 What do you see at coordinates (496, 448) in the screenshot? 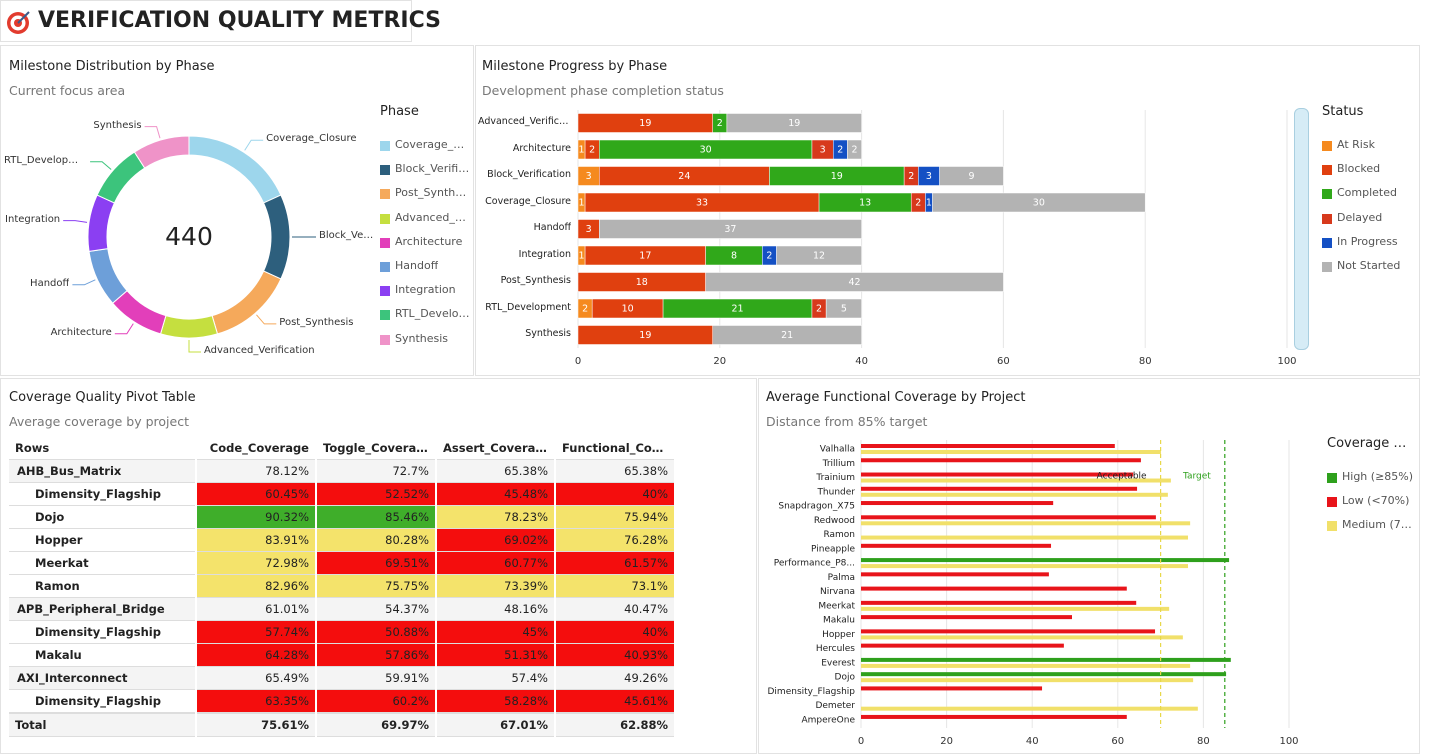
I see `column-header: Assert_Coverage` at bounding box center [496, 448].